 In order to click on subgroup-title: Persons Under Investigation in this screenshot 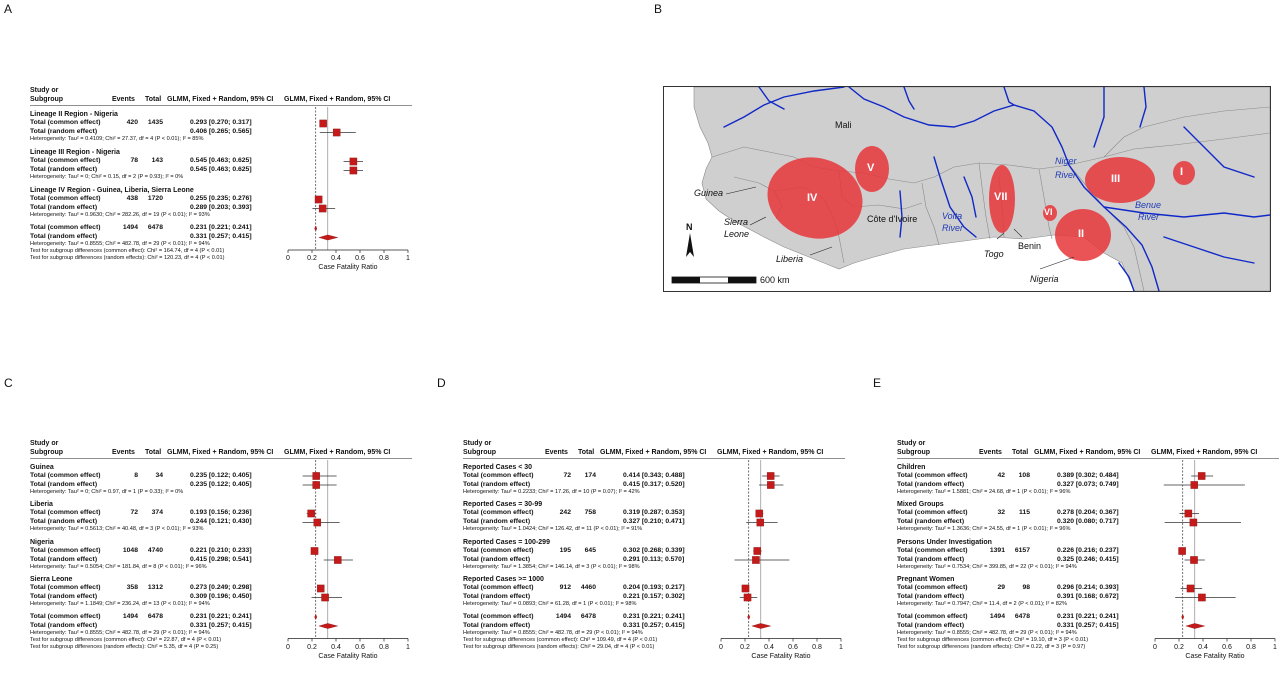, I will do `click(944, 542)`.